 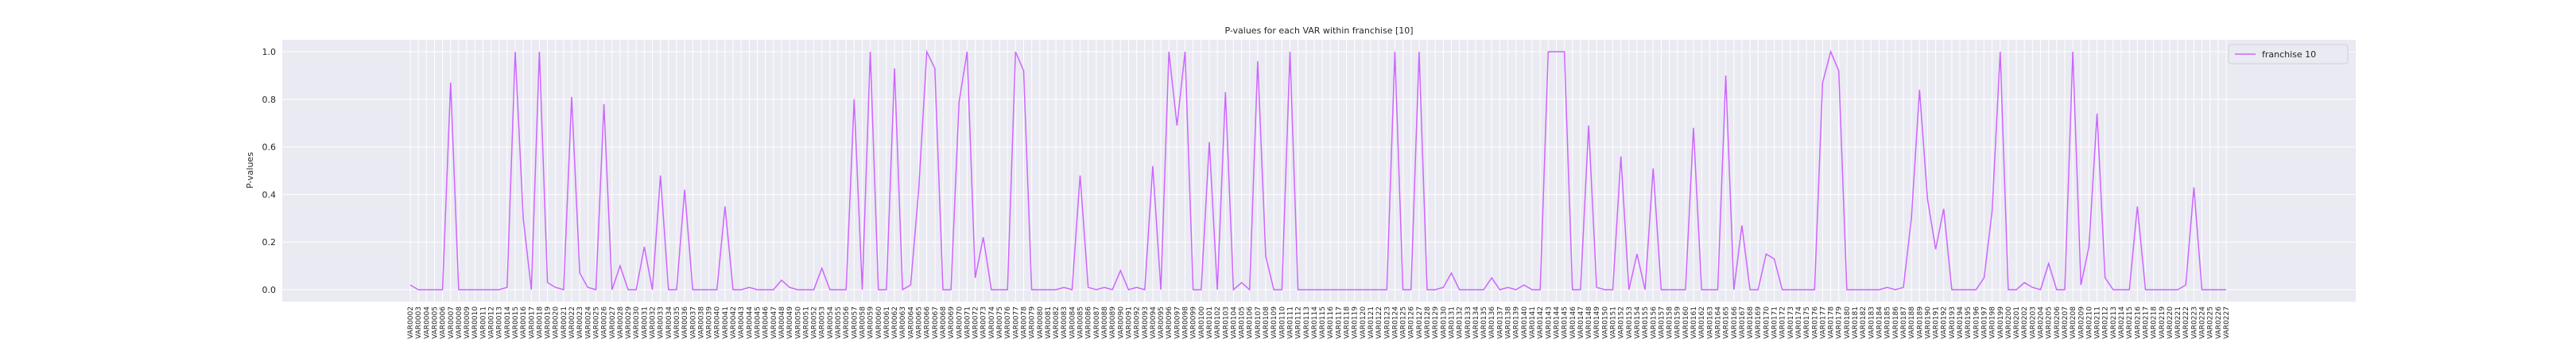 What do you see at coordinates (2211, 322) in the screenshot?
I see `x-tick-label: VAR0225` at bounding box center [2211, 322].